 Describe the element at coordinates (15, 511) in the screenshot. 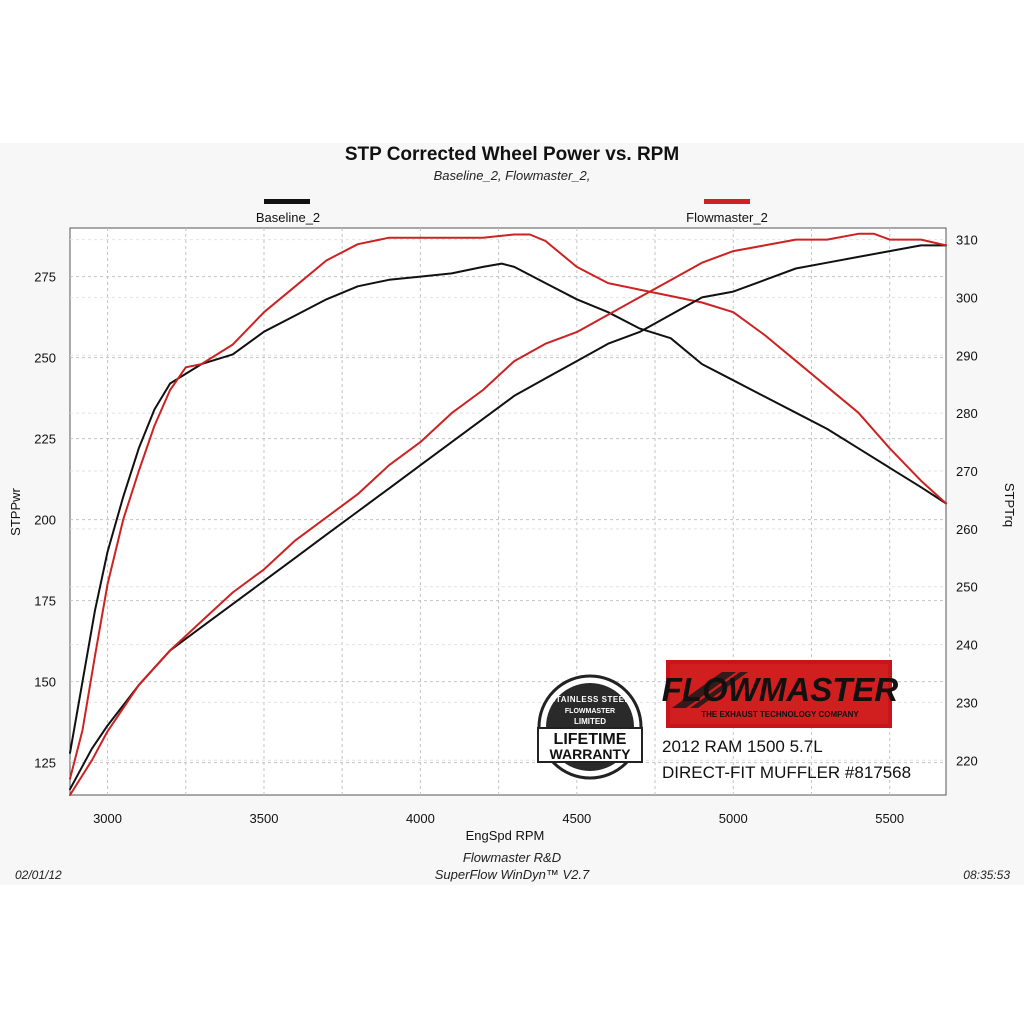

I see `y-axis-left-label: STPPwr` at that location.